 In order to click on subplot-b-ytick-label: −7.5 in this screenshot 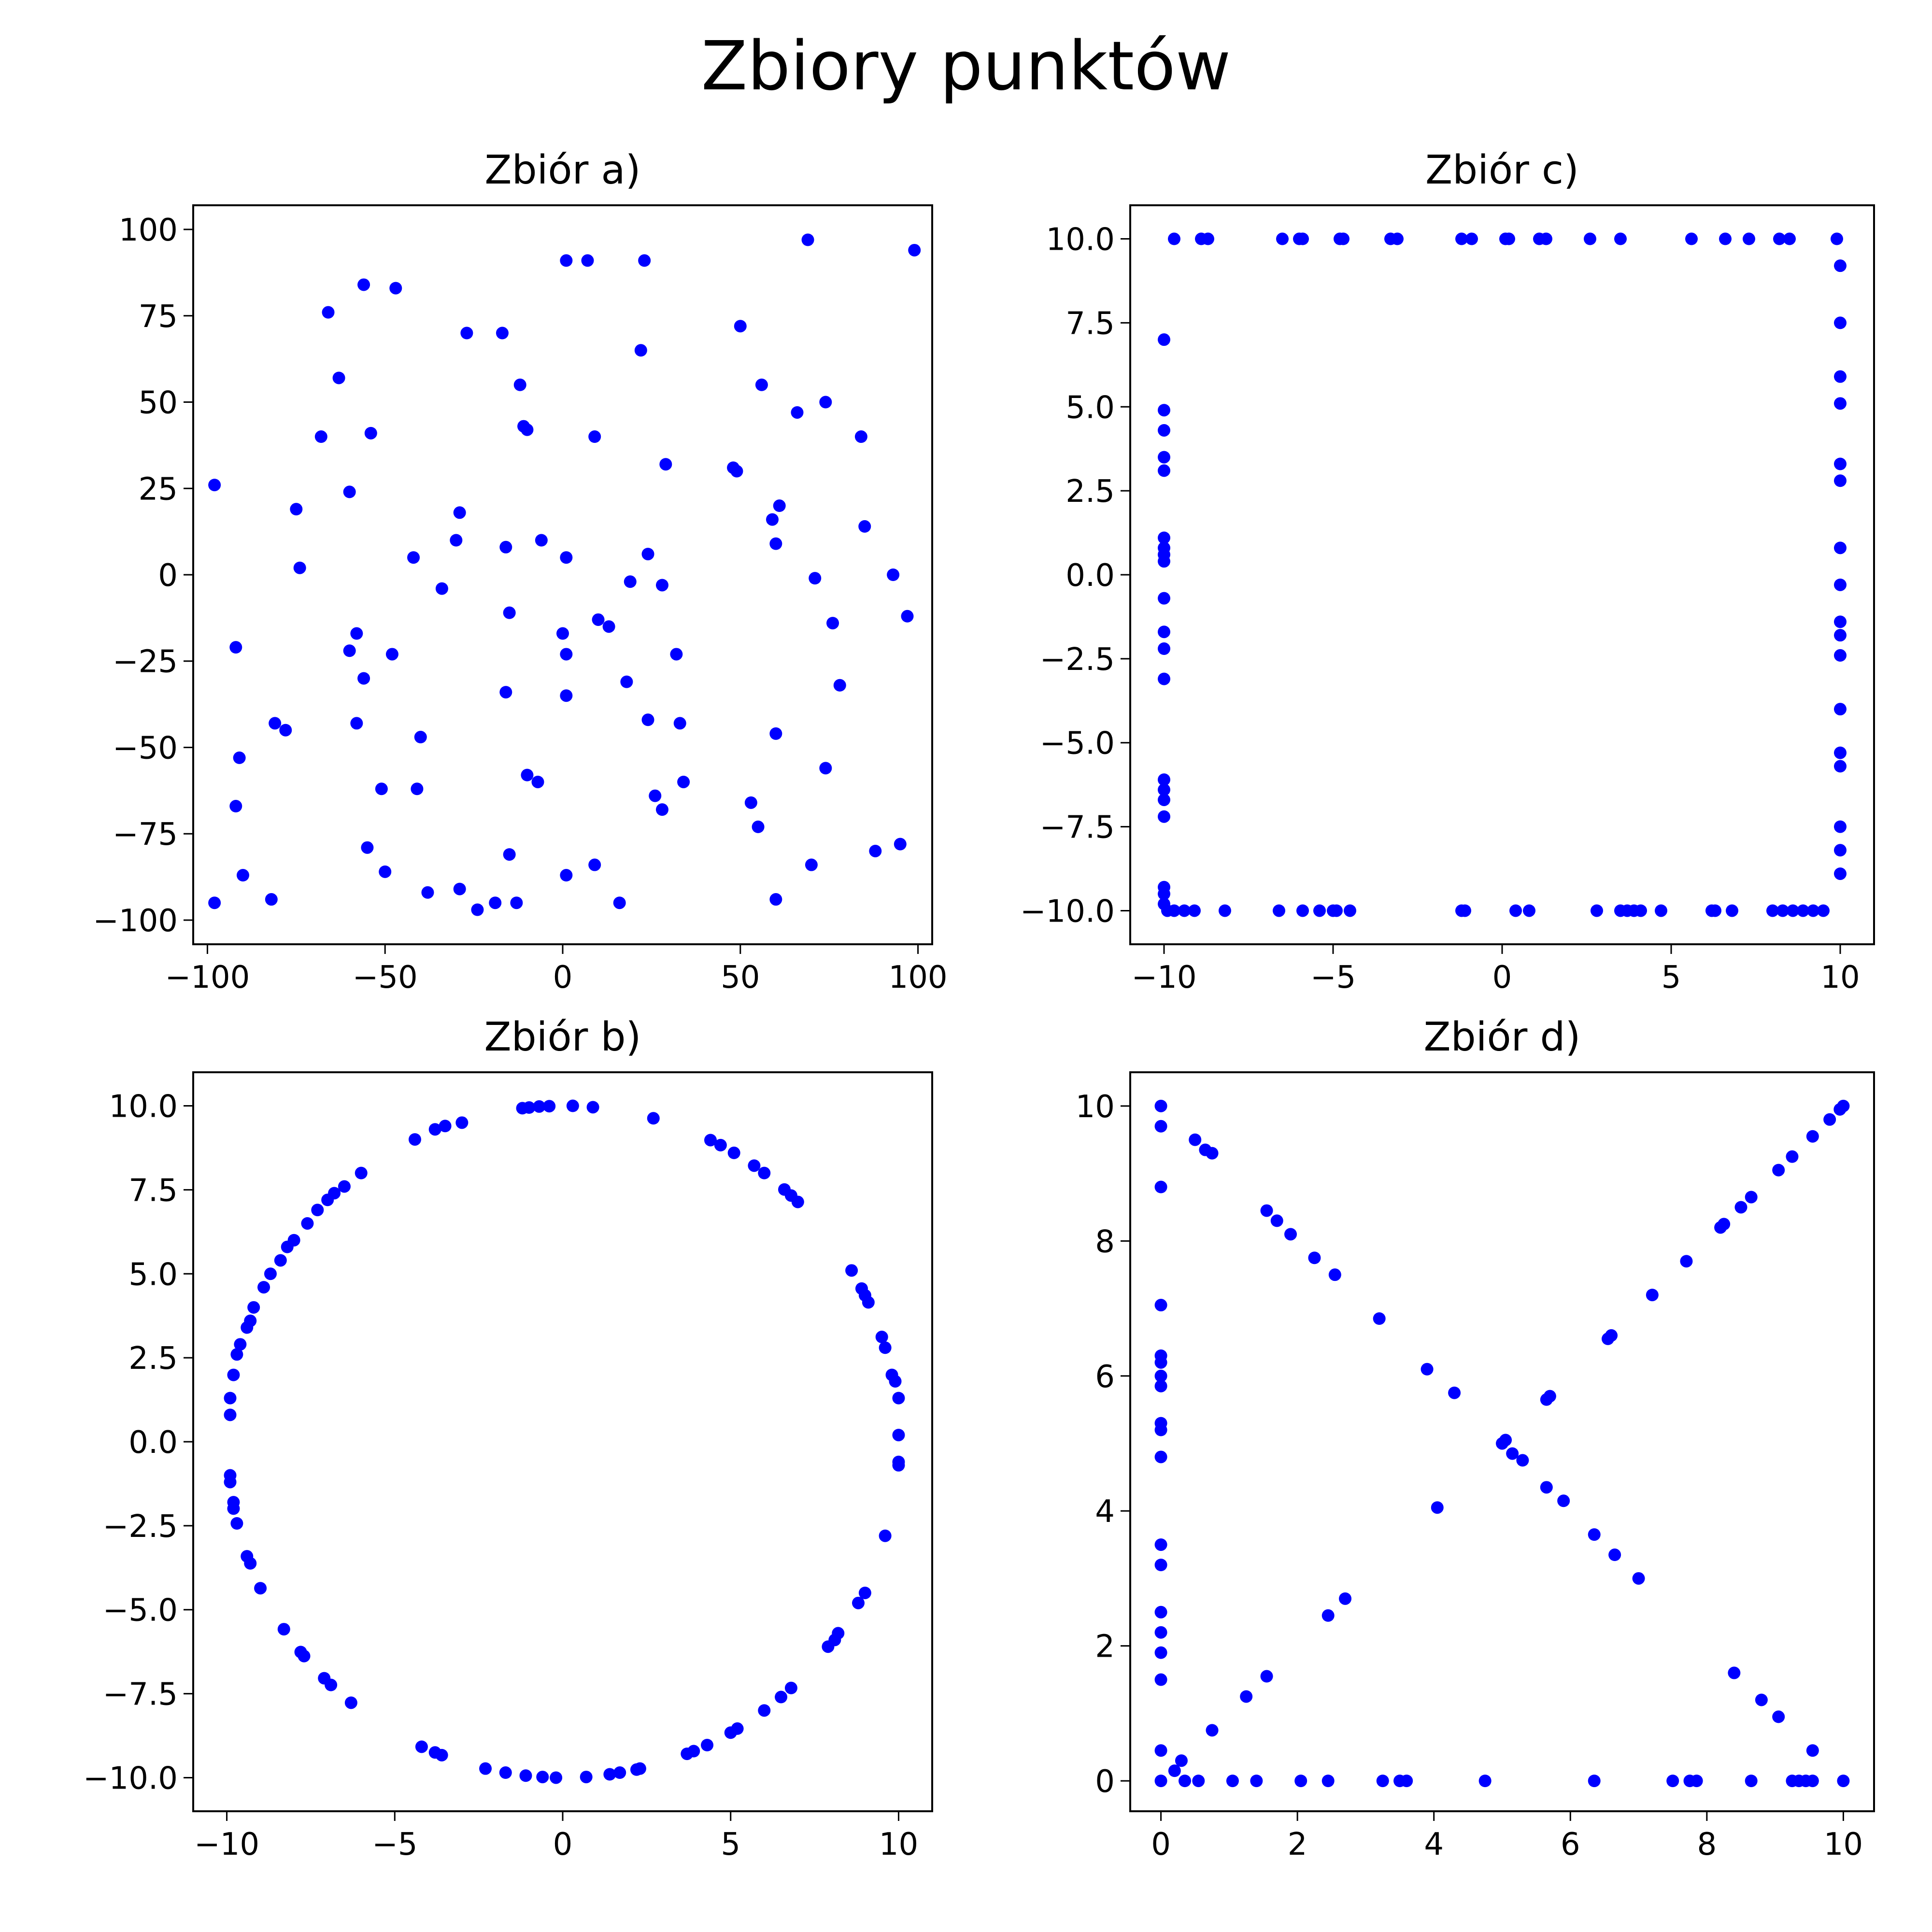, I will do `click(140, 1695)`.